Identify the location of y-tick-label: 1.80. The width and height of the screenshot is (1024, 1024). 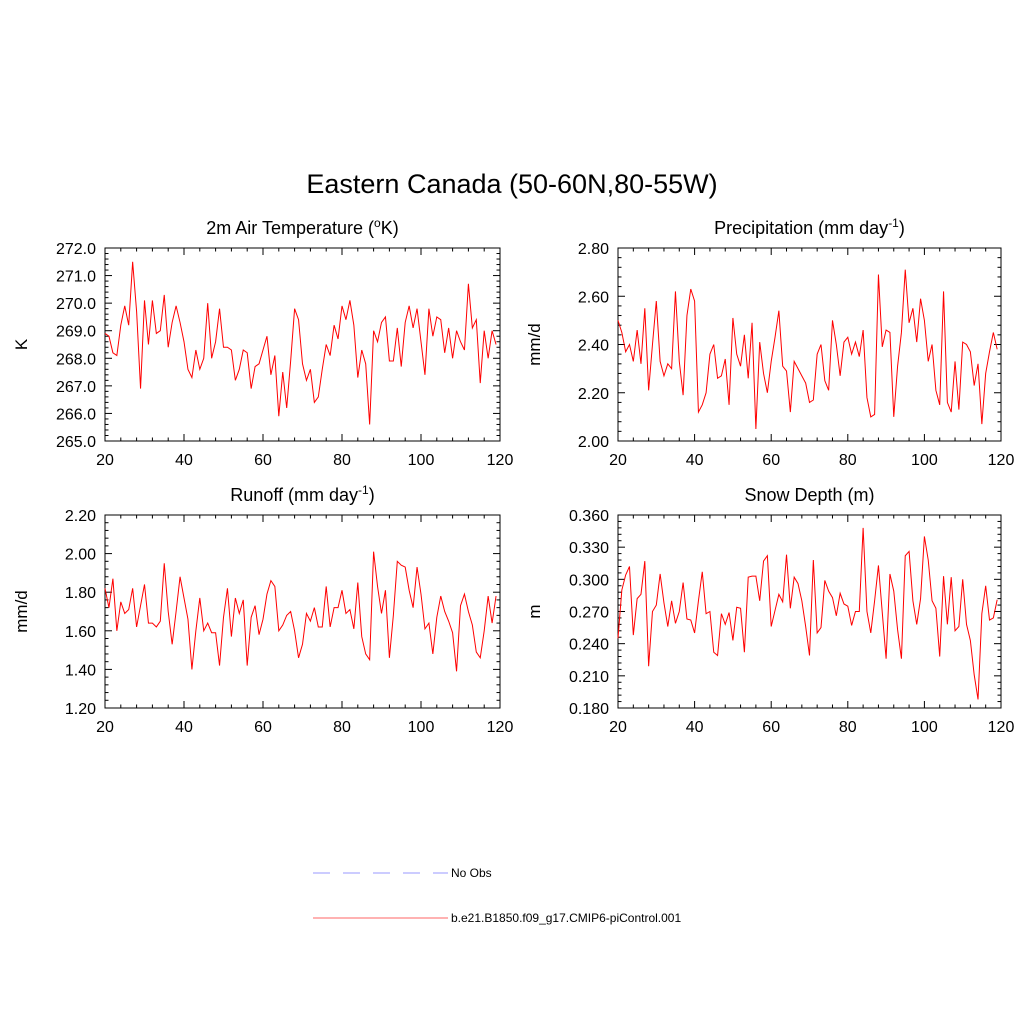
(80, 593).